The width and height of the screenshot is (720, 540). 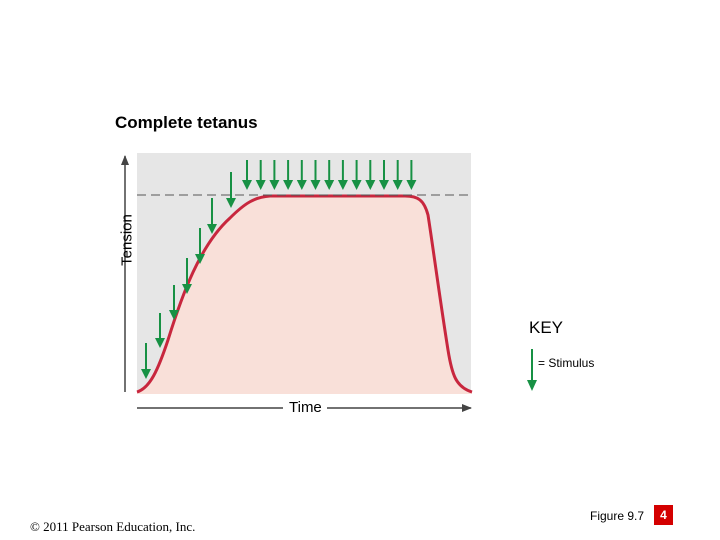 What do you see at coordinates (663, 515) in the screenshot?
I see `page-number-badge: 4` at bounding box center [663, 515].